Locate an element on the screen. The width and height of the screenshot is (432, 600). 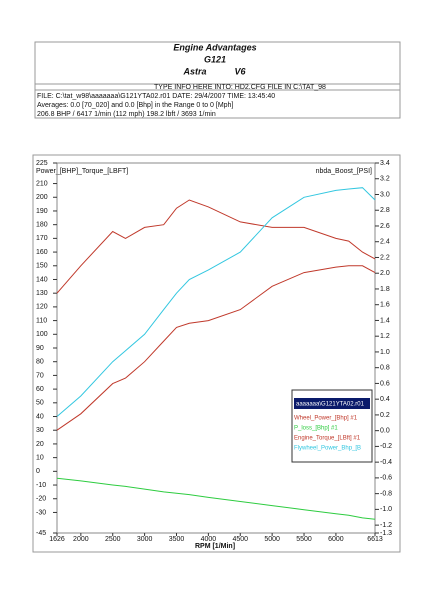
y-tick-label: 160 is located at coordinates (42, 252).